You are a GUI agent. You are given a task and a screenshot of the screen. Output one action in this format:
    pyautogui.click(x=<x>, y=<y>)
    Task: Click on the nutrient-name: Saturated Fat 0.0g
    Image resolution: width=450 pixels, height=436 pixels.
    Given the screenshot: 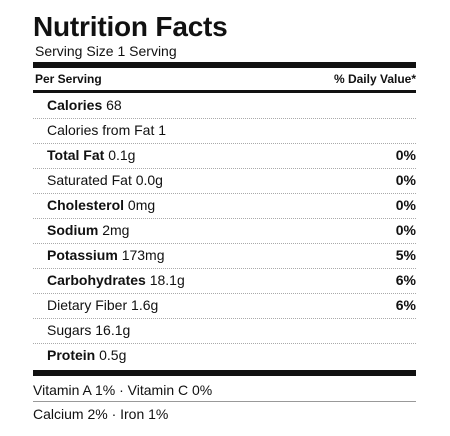 What is the action you would take?
    pyautogui.click(x=105, y=180)
    